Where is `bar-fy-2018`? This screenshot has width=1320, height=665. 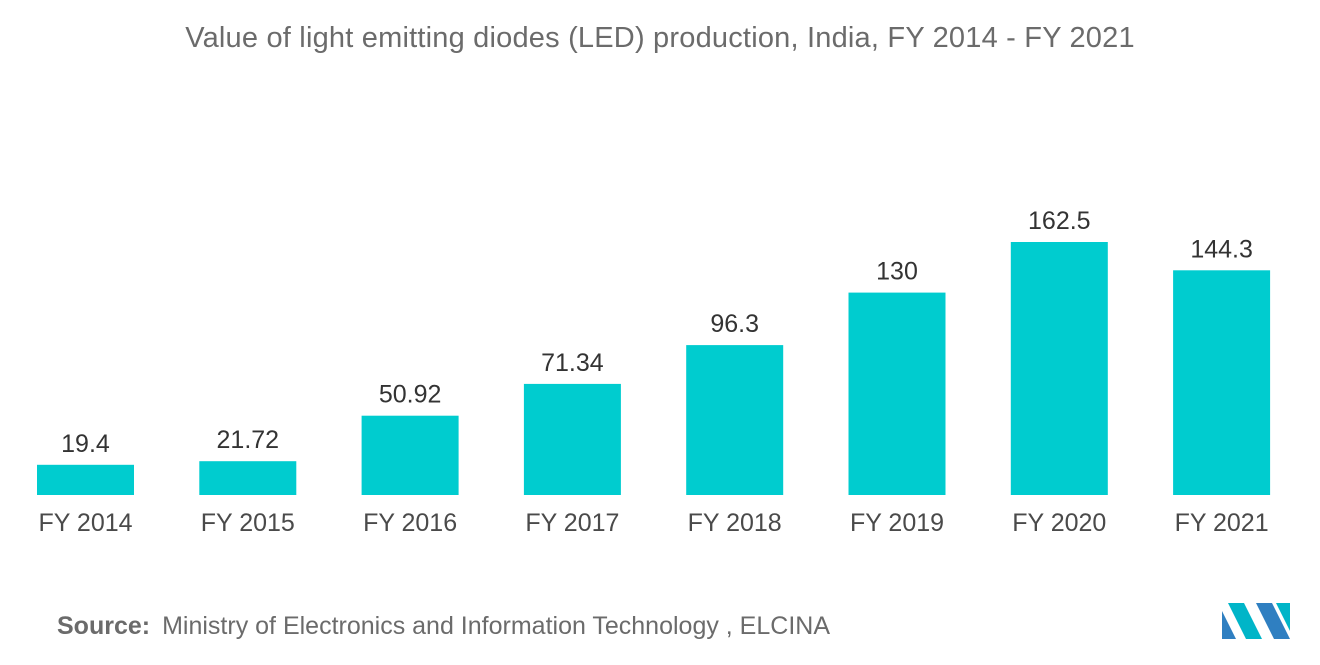
bar-fy-2018 is located at coordinates (735, 420).